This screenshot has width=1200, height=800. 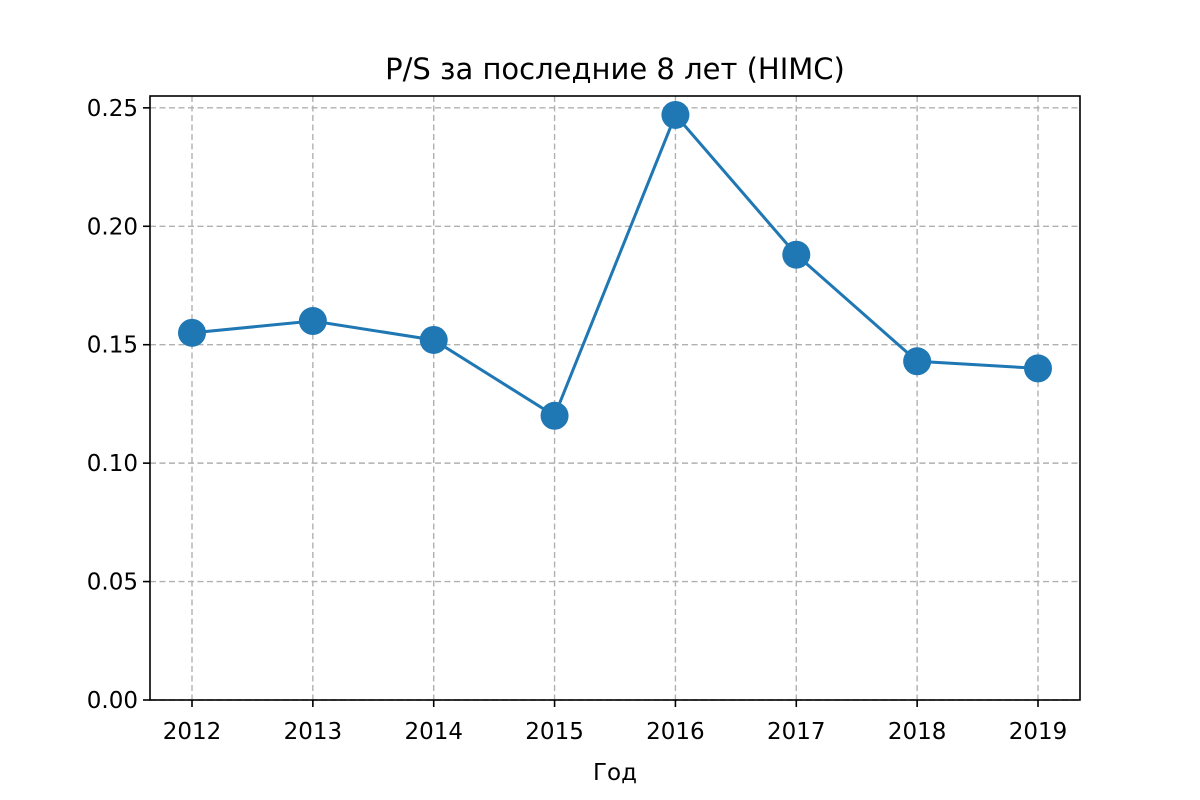 I want to click on chart-title: P/S за последние 8 лет (HIMC), so click(x=615, y=69).